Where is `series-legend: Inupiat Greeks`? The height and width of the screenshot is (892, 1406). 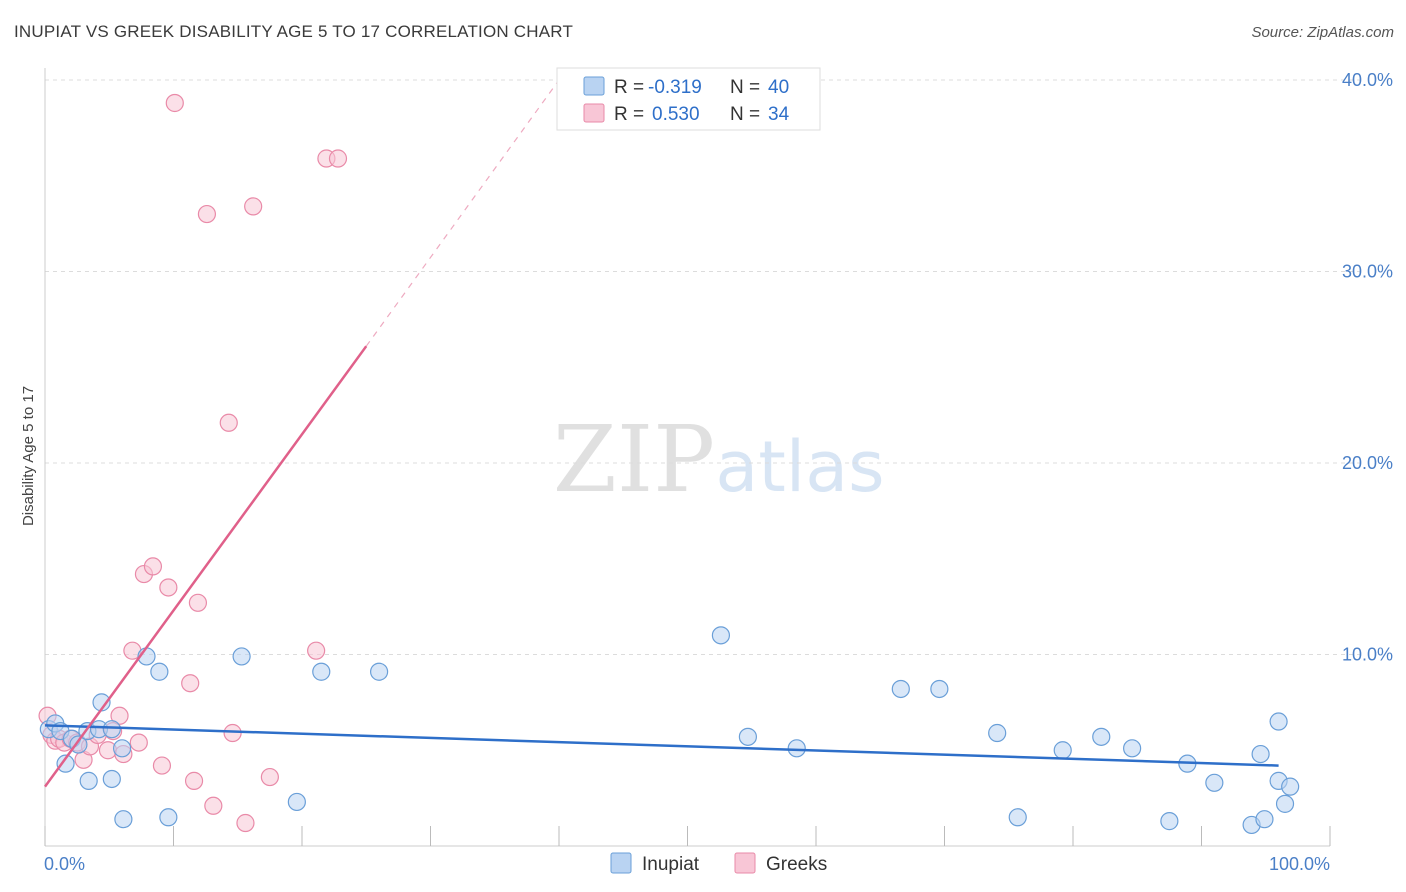 series-legend: Inupiat Greeks is located at coordinates (718, 863).